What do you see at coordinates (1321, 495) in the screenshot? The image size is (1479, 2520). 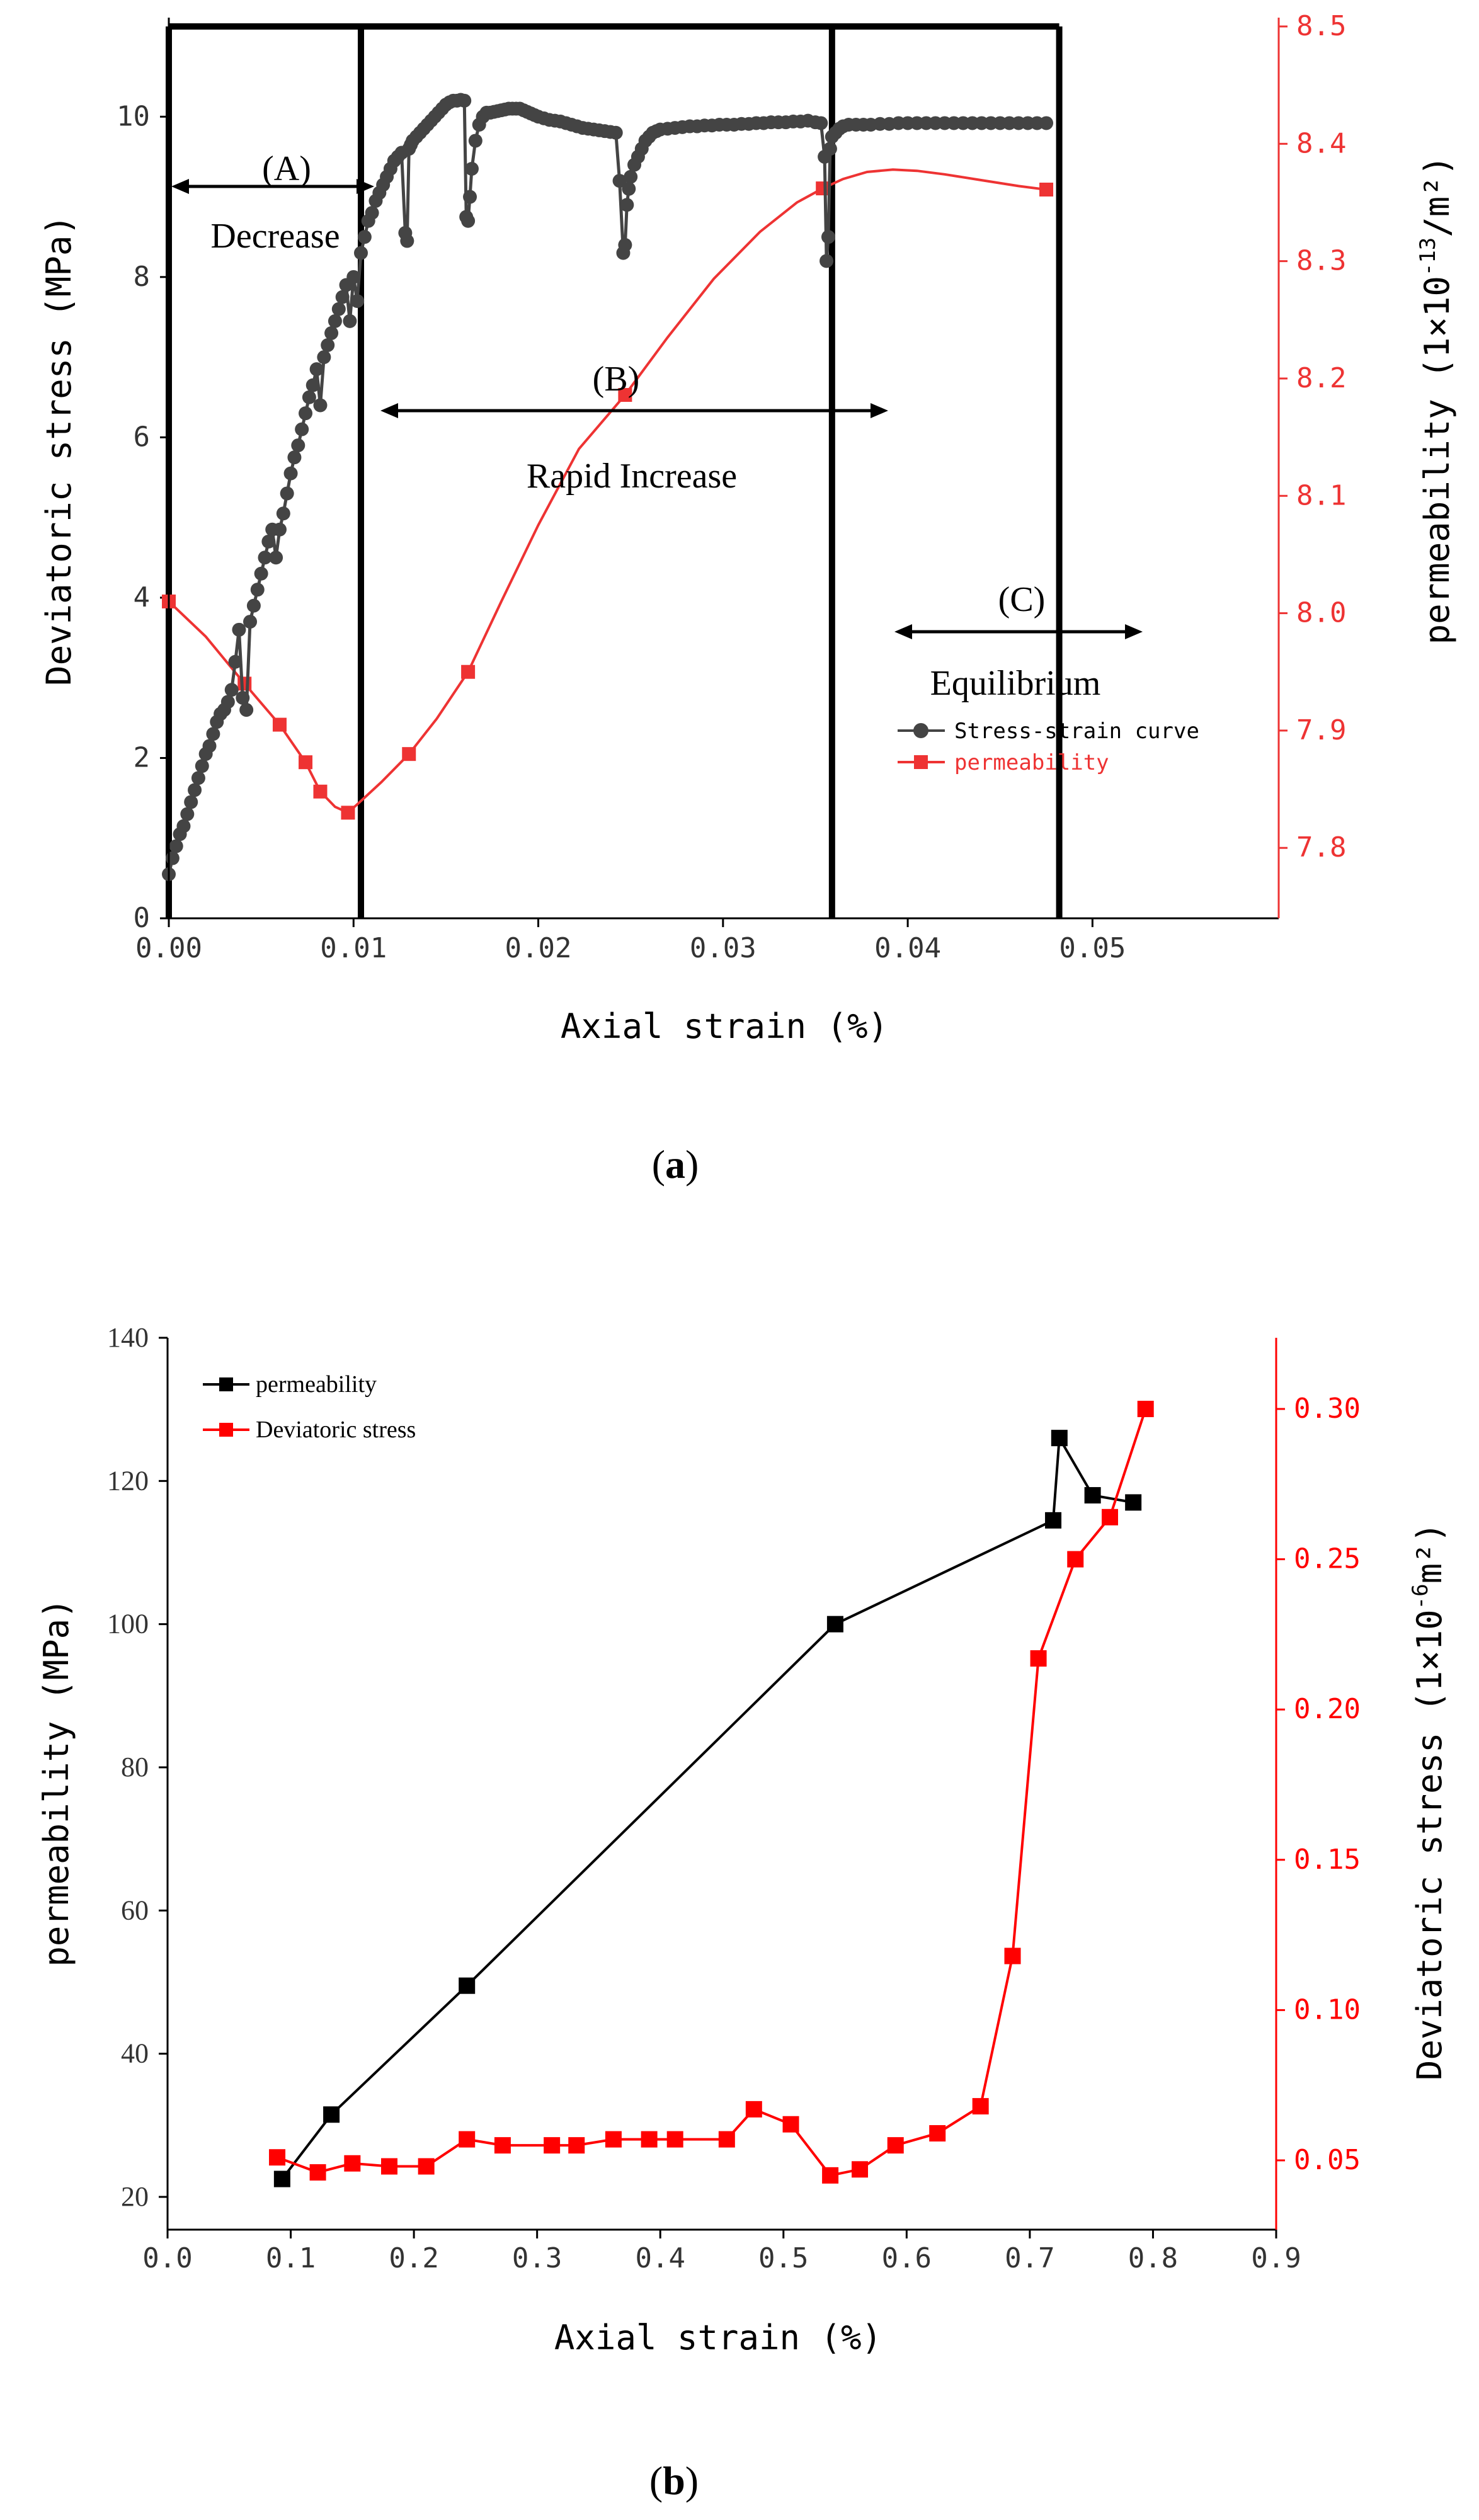 I see `y-right-tick-label: 8.1` at bounding box center [1321, 495].